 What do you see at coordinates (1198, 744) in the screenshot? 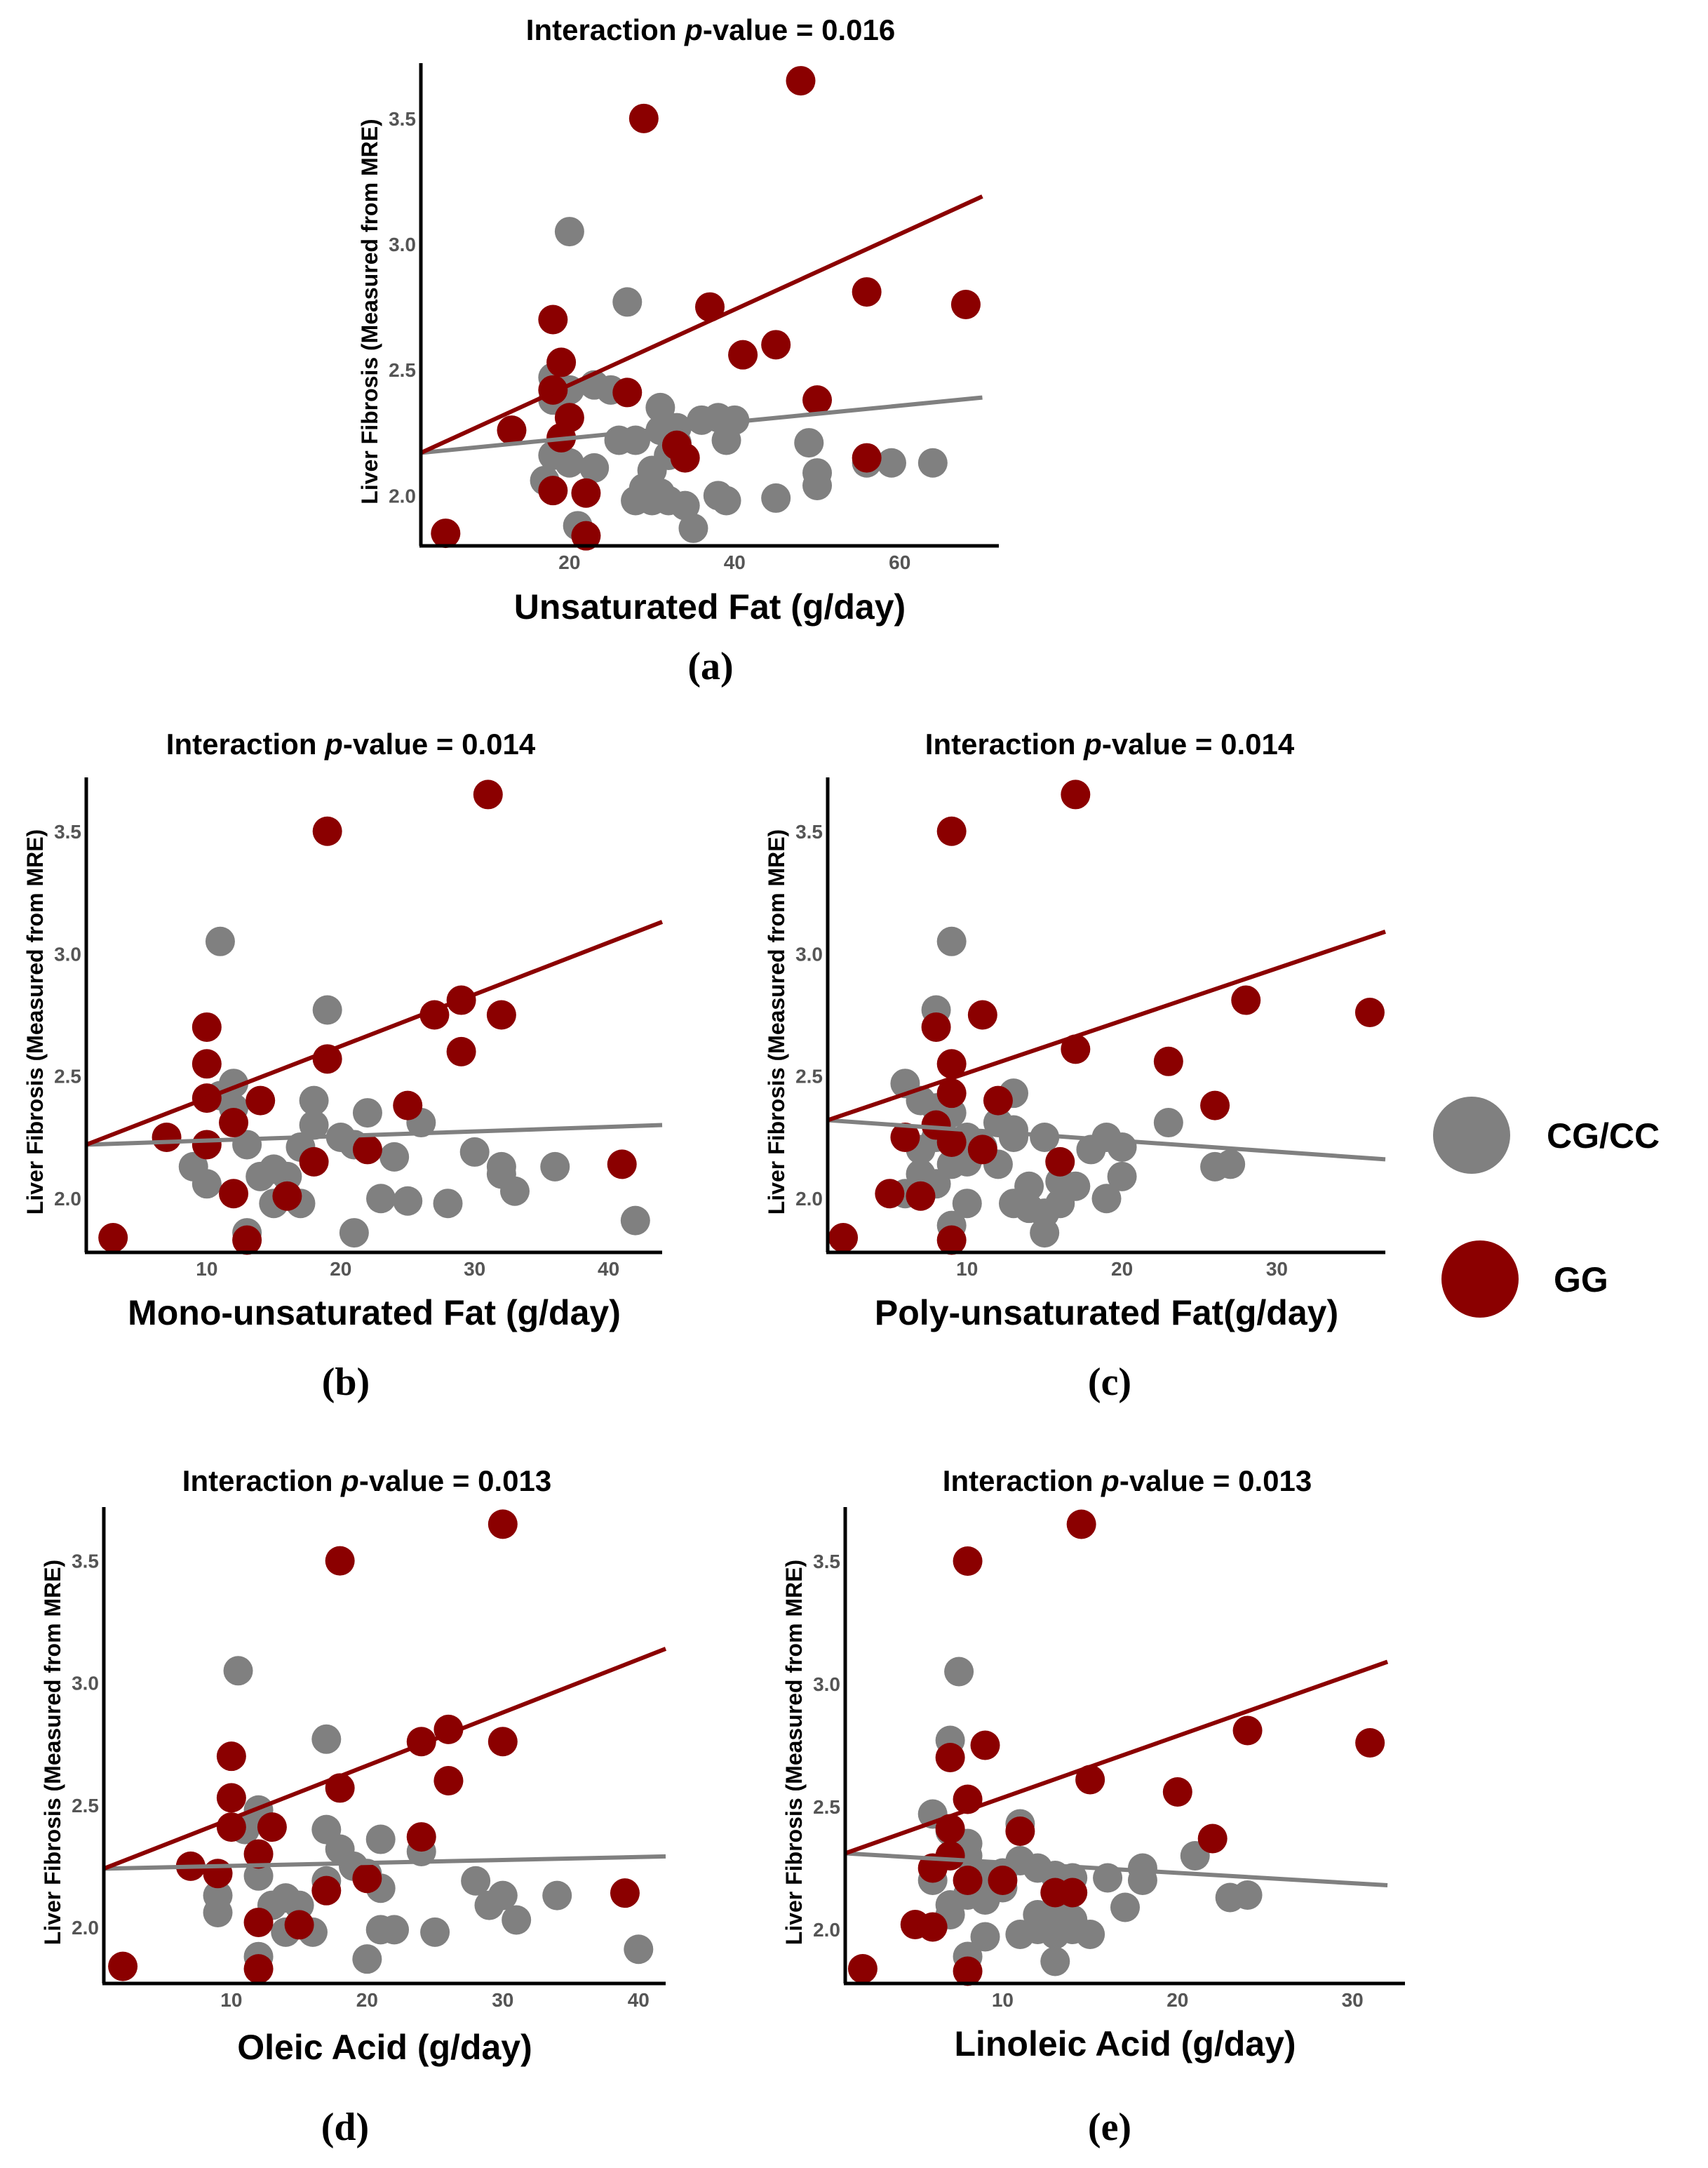
I see `title-suffix: -value = 0.014` at bounding box center [1198, 744].